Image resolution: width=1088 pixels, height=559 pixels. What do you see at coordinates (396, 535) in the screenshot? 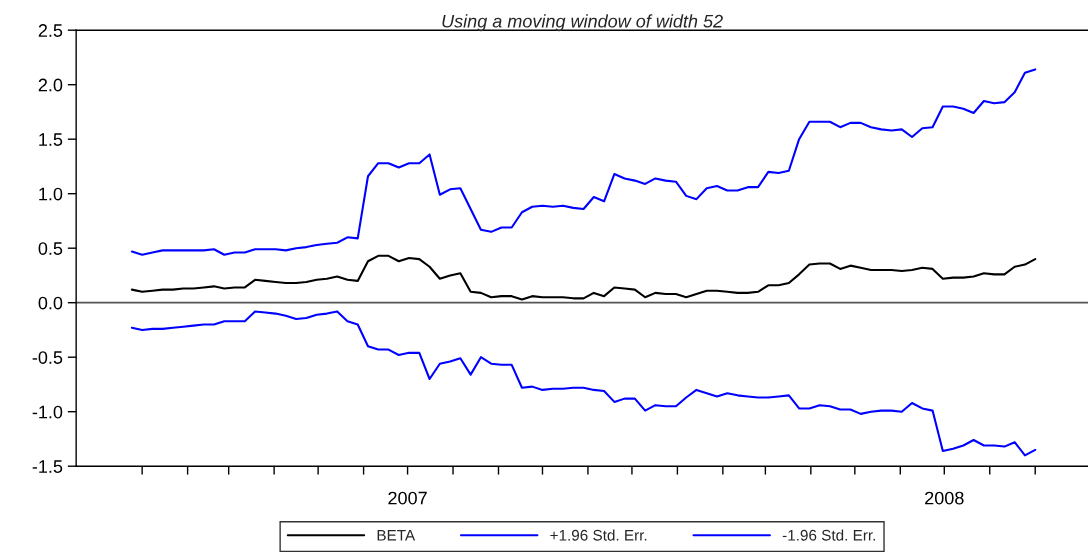
I see `legend-label: BETA` at bounding box center [396, 535].